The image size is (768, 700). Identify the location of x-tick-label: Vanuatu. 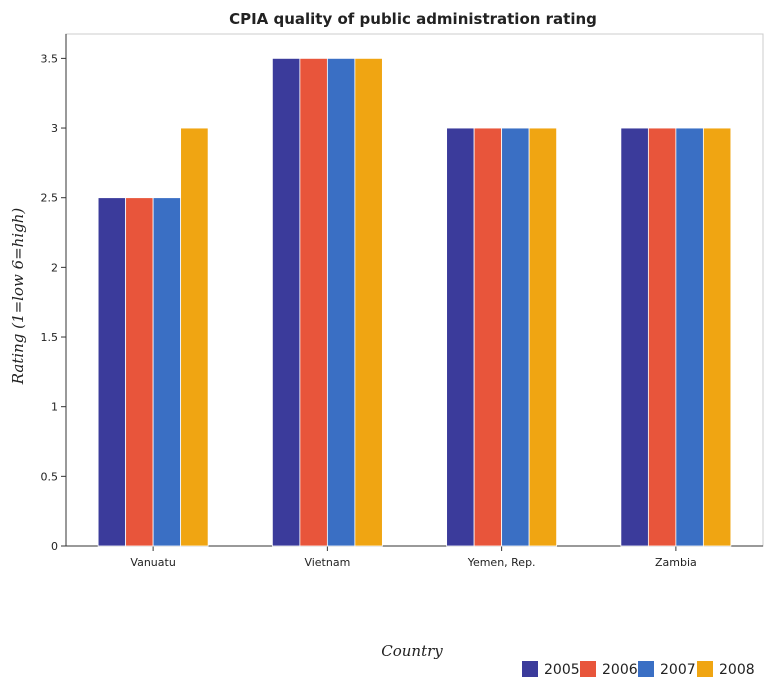
(152, 562).